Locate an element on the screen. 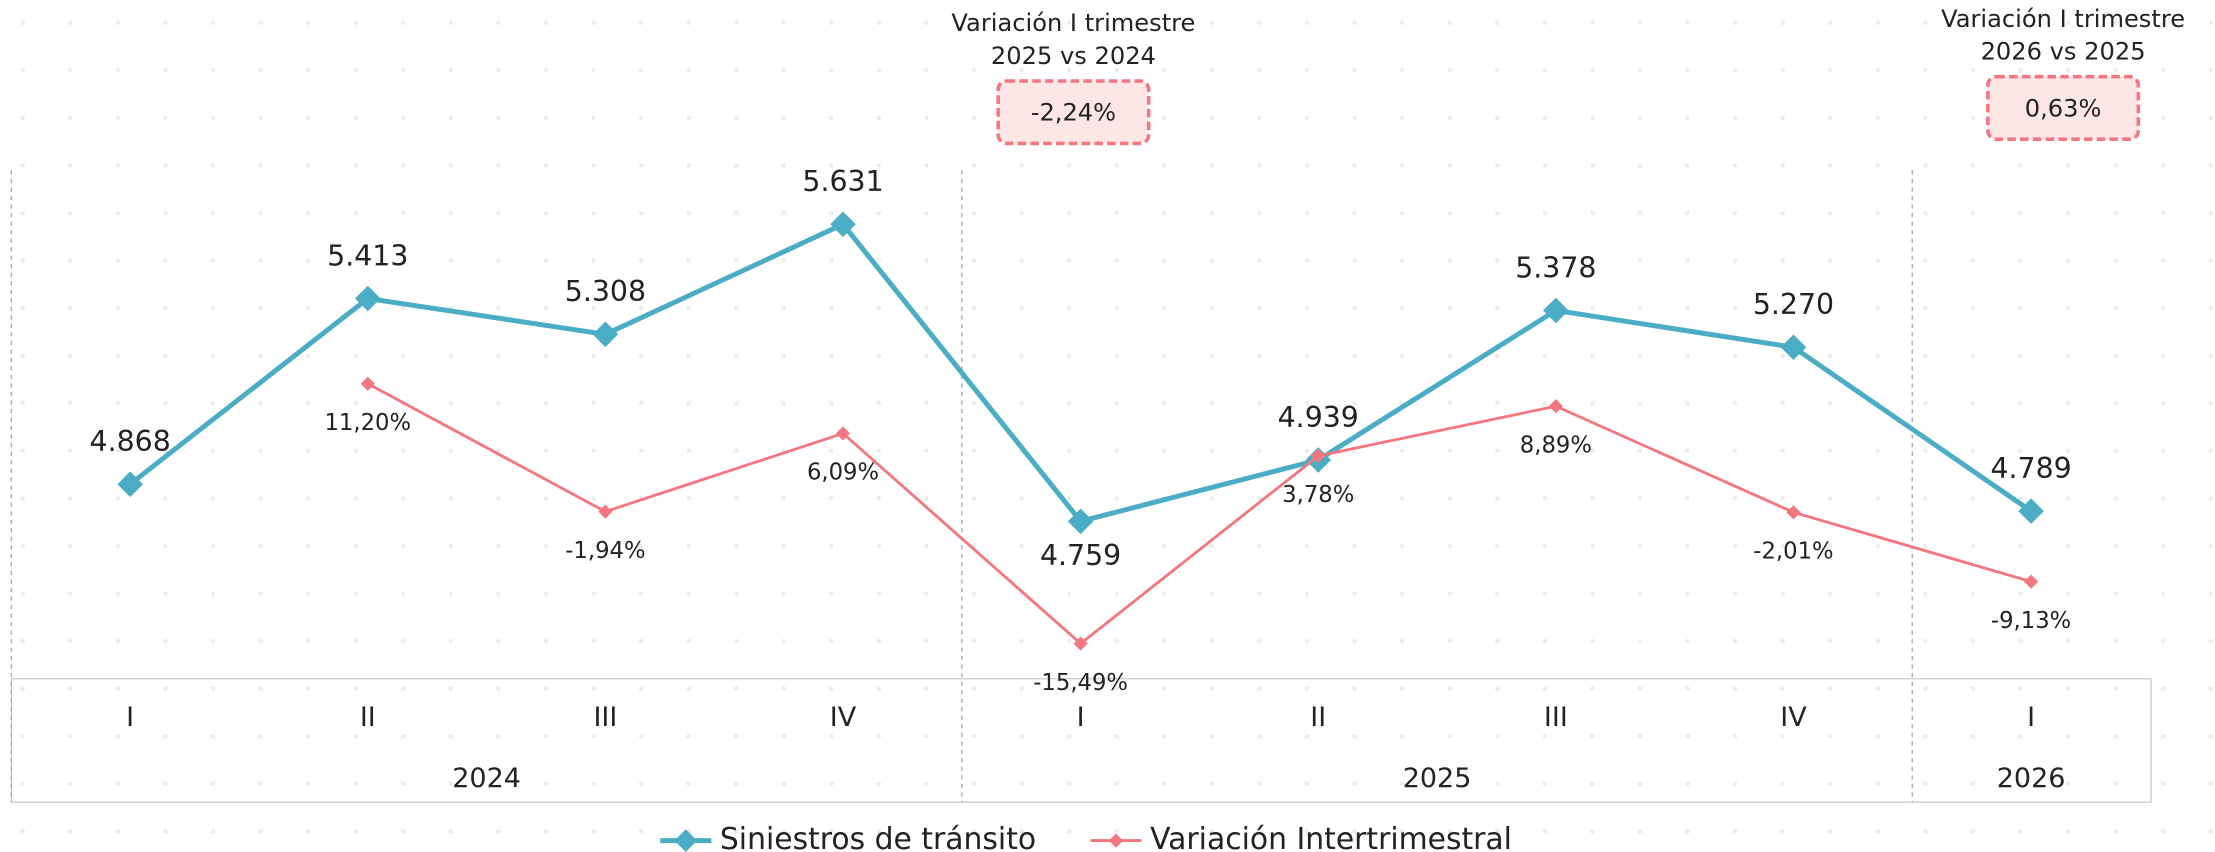  data-label: 4.789 is located at coordinates (2030, 468).